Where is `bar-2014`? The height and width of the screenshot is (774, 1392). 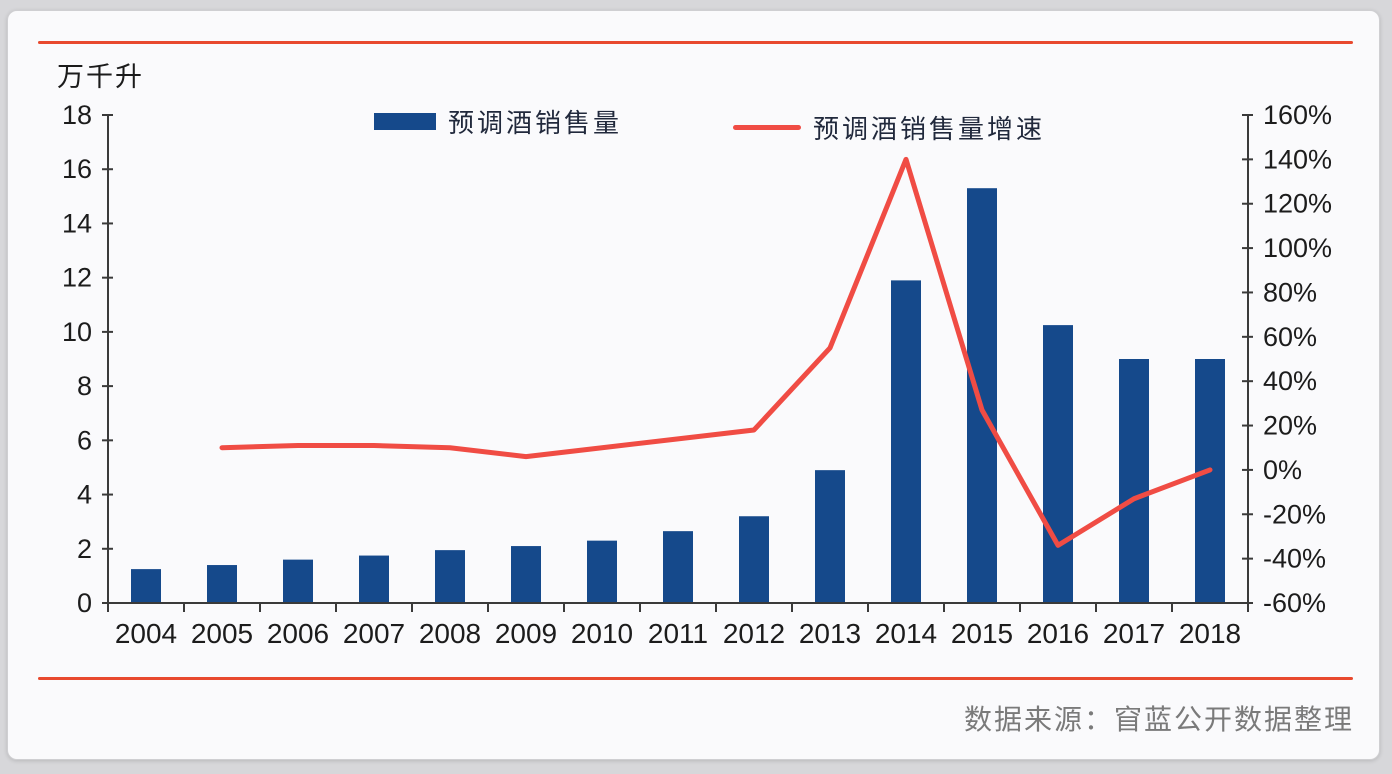
bar-2014 is located at coordinates (906, 441).